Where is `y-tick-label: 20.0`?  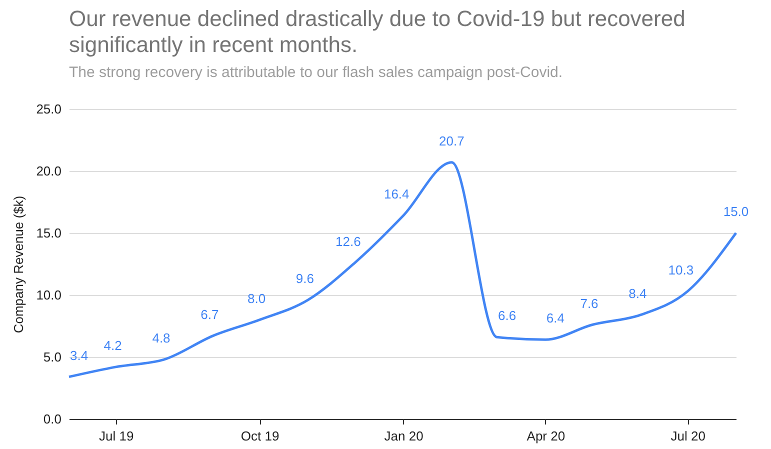 y-tick-label: 20.0 is located at coordinates (49, 171).